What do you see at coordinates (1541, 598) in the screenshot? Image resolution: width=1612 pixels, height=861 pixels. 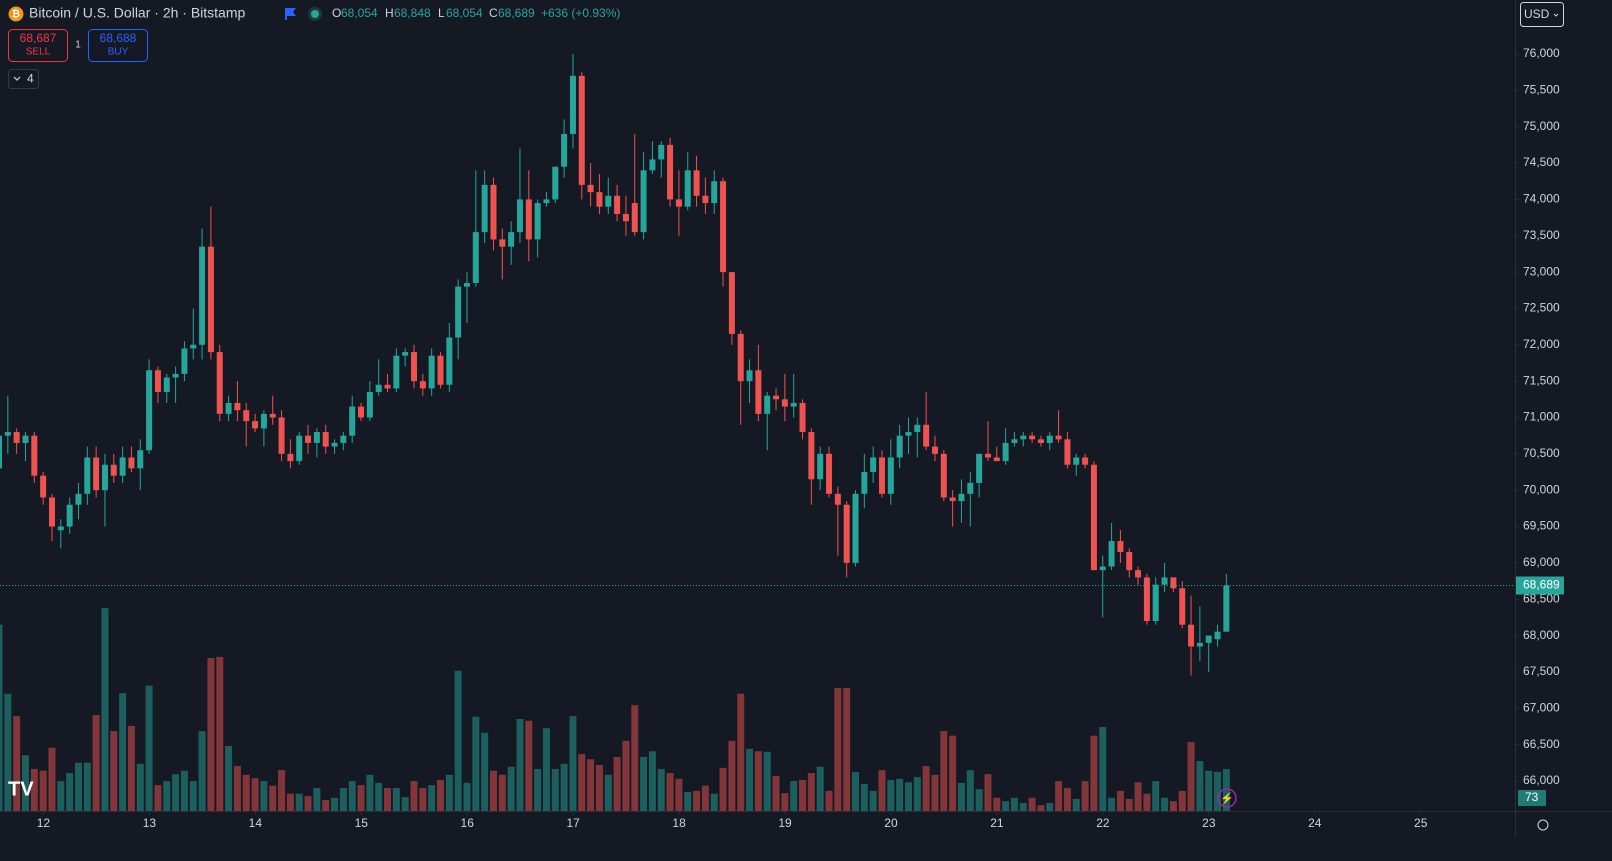 I see `y-tick-label: 68,500` at bounding box center [1541, 598].